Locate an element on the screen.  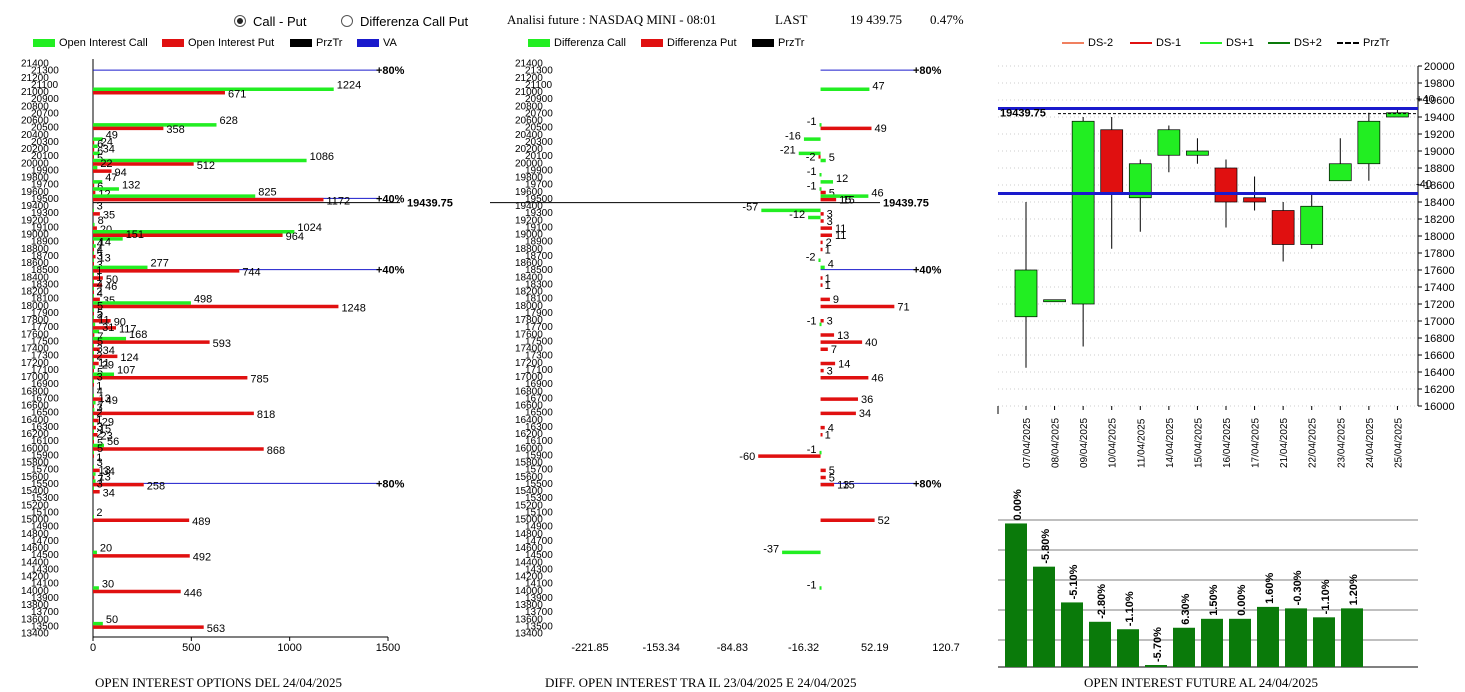
strike-tick-label: 15200 is located at coordinates (529, 505).